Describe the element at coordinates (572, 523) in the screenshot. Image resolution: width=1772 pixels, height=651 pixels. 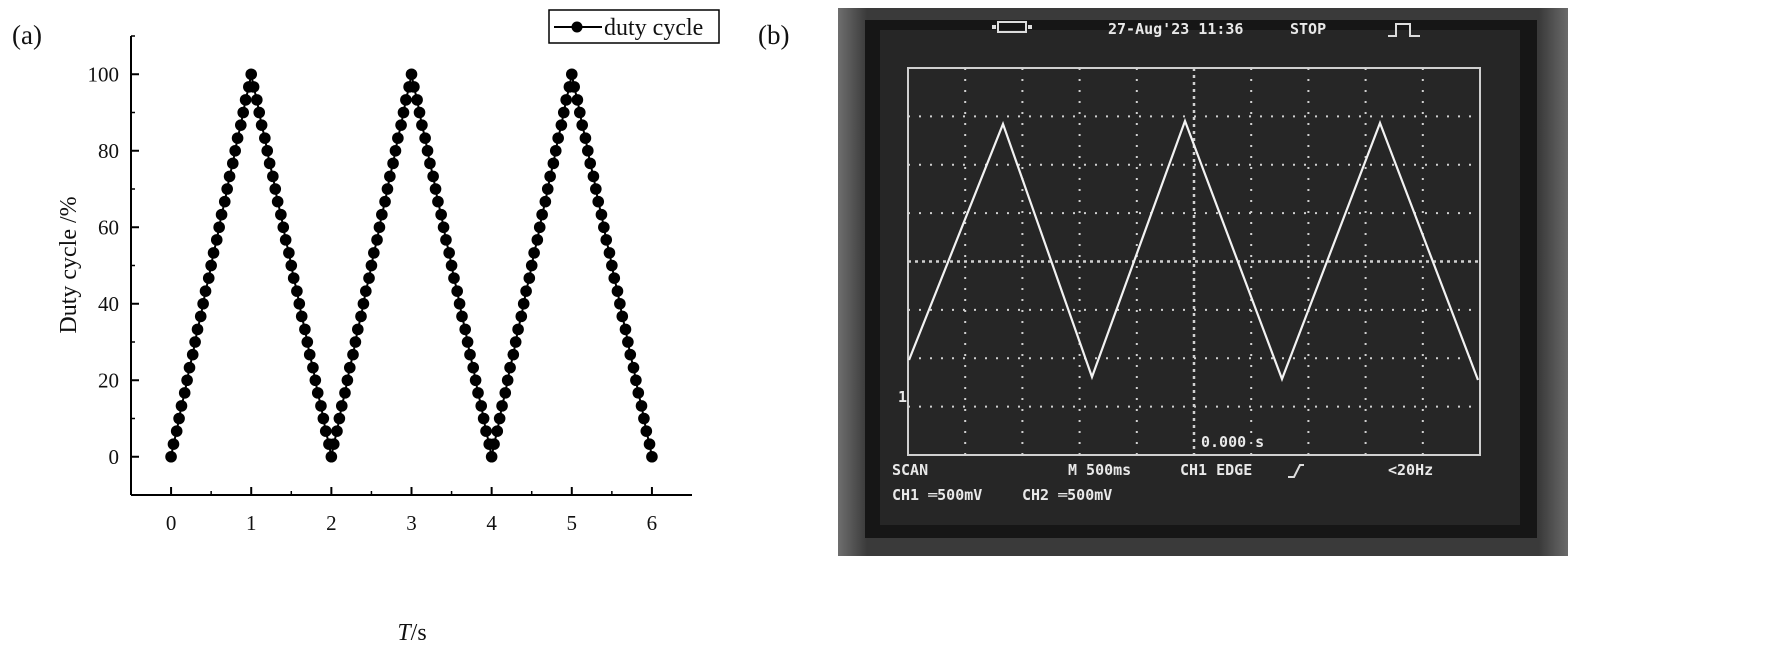
I see `x-tick-label: 5` at that location.